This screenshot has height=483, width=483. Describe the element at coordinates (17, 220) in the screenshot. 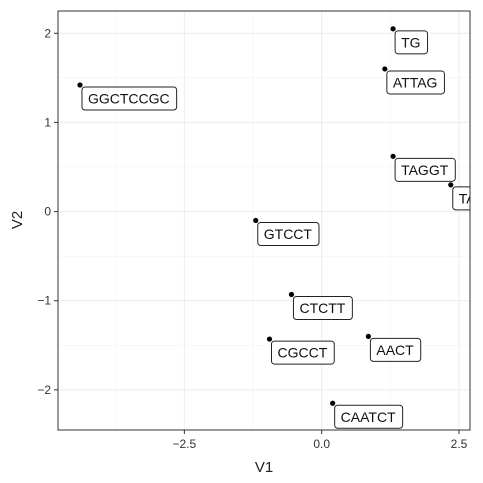

I see `y-axis-title: V2` at that location.